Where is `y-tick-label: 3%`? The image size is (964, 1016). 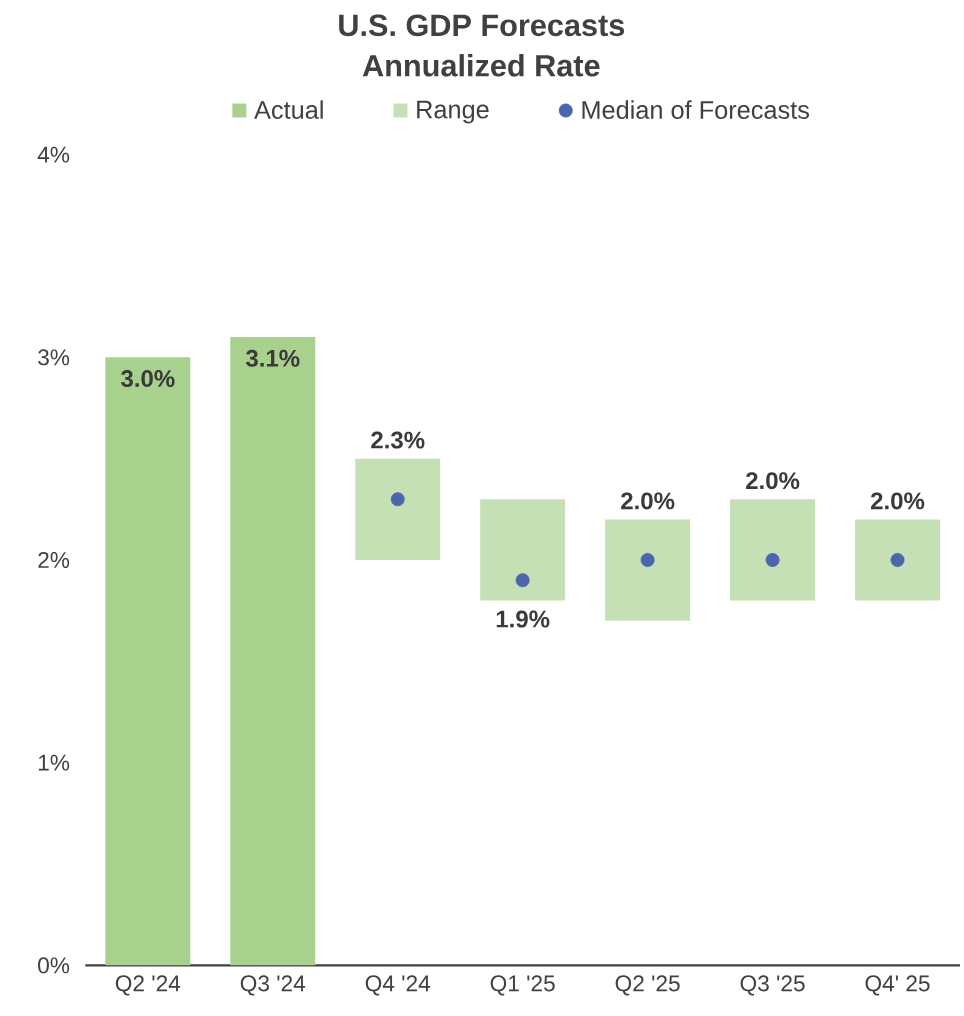 y-tick-label: 3% is located at coordinates (54, 357).